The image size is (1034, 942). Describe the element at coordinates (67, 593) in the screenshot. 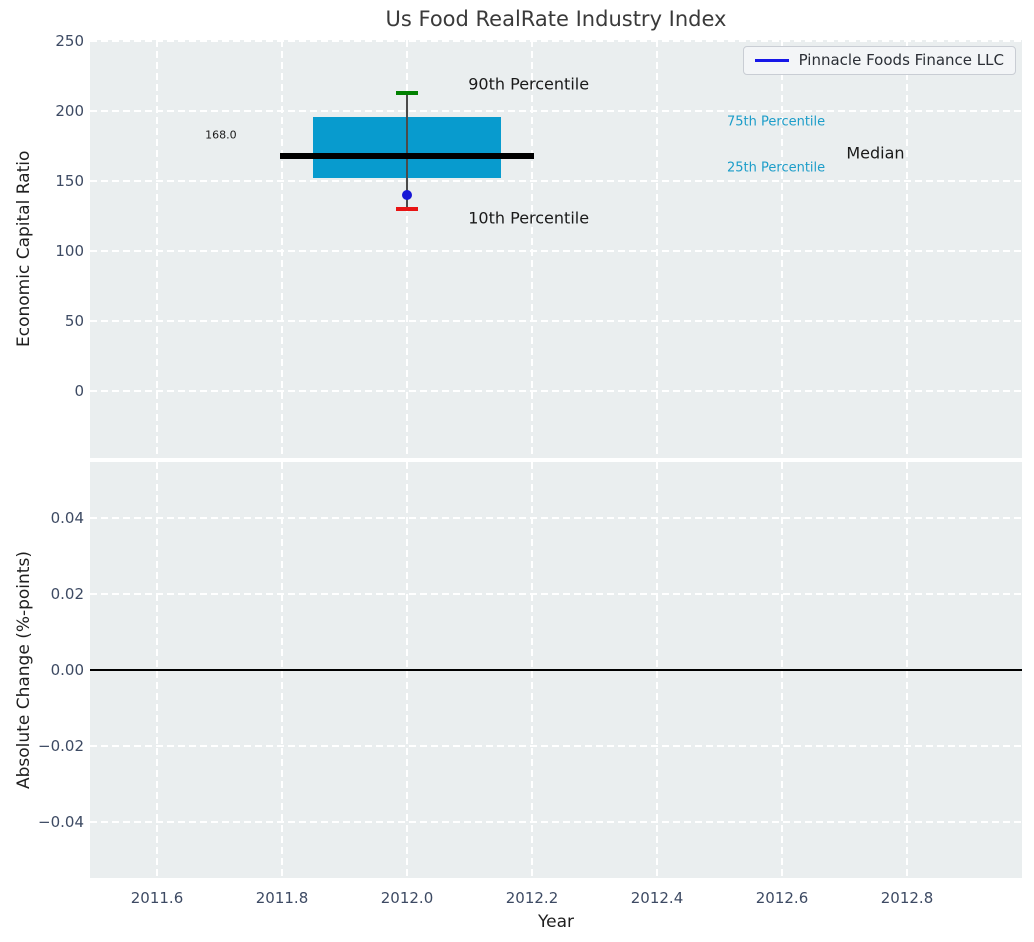

I see `y-tick-label: 0.02` at that location.